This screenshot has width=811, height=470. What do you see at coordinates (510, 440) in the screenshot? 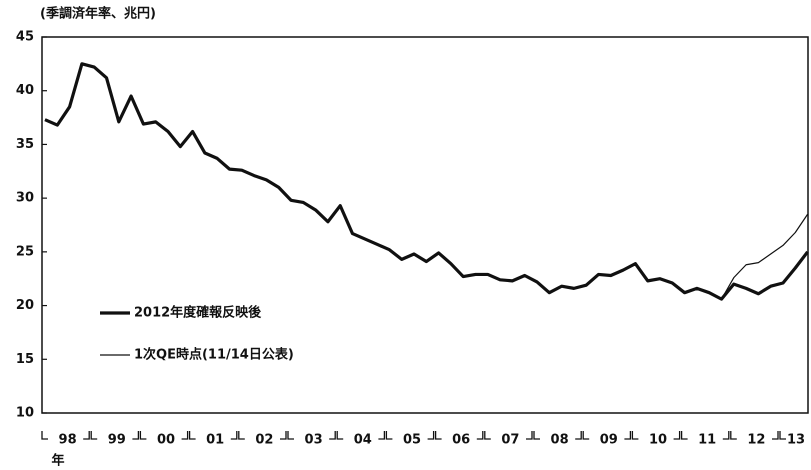
I see `x-tick-label: 07` at bounding box center [510, 440].